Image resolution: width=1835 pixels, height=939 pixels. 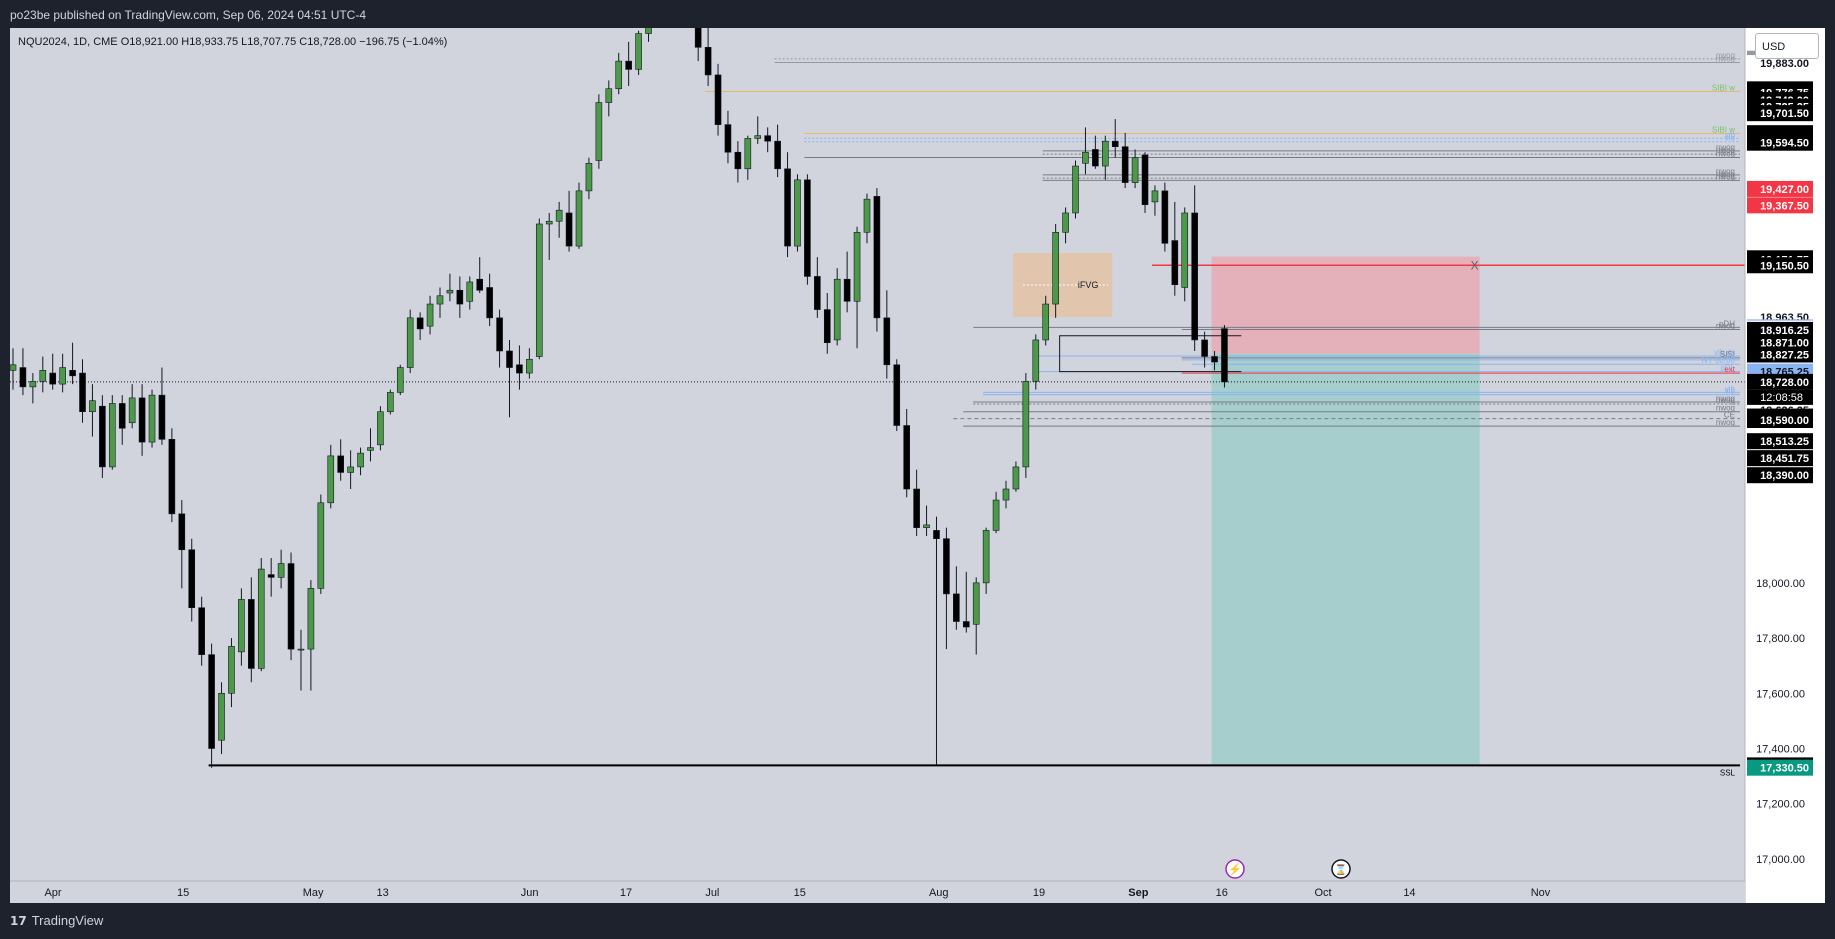 What do you see at coordinates (877, 892) in the screenshot?
I see `time-axis` at bounding box center [877, 892].